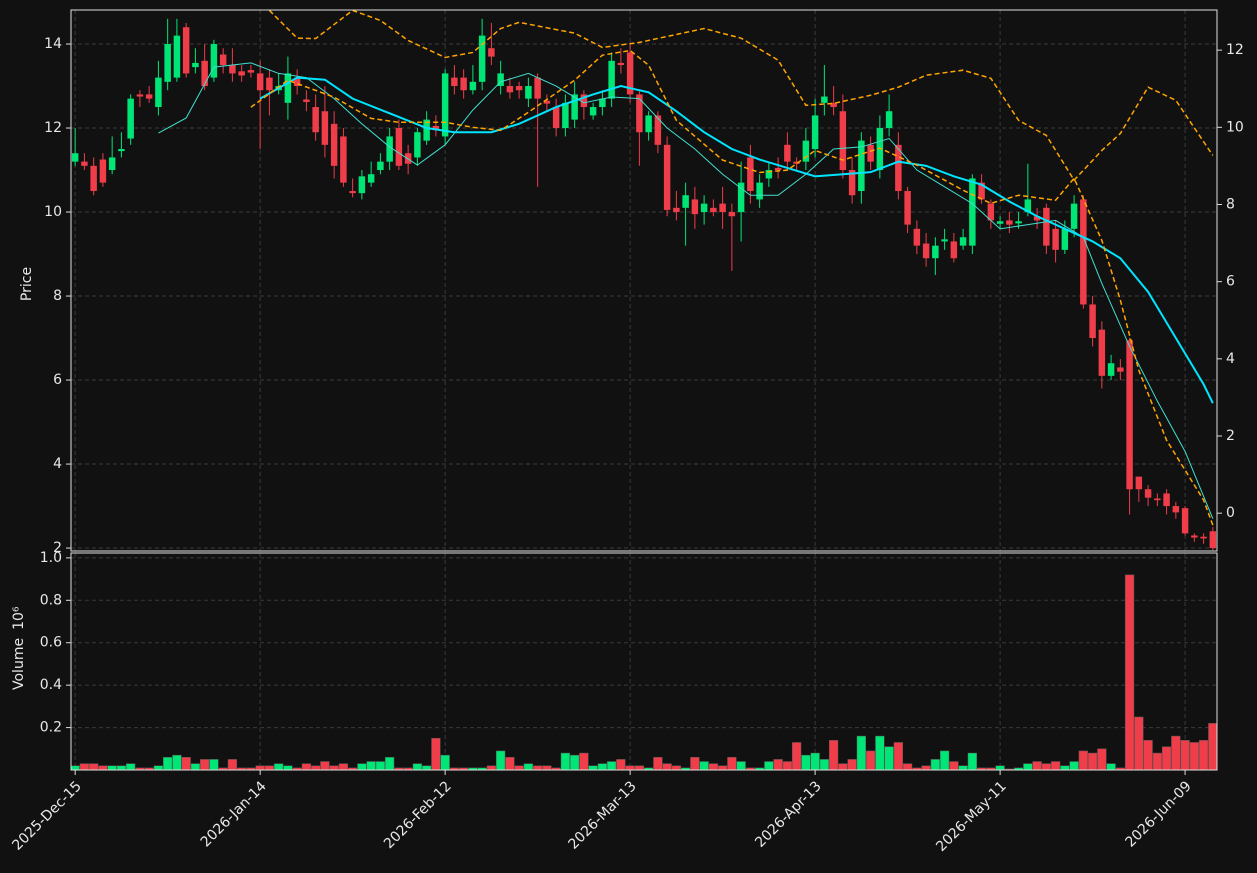  Describe the element at coordinates (57, 464) in the screenshot. I see `y-tick-label: 4` at that location.